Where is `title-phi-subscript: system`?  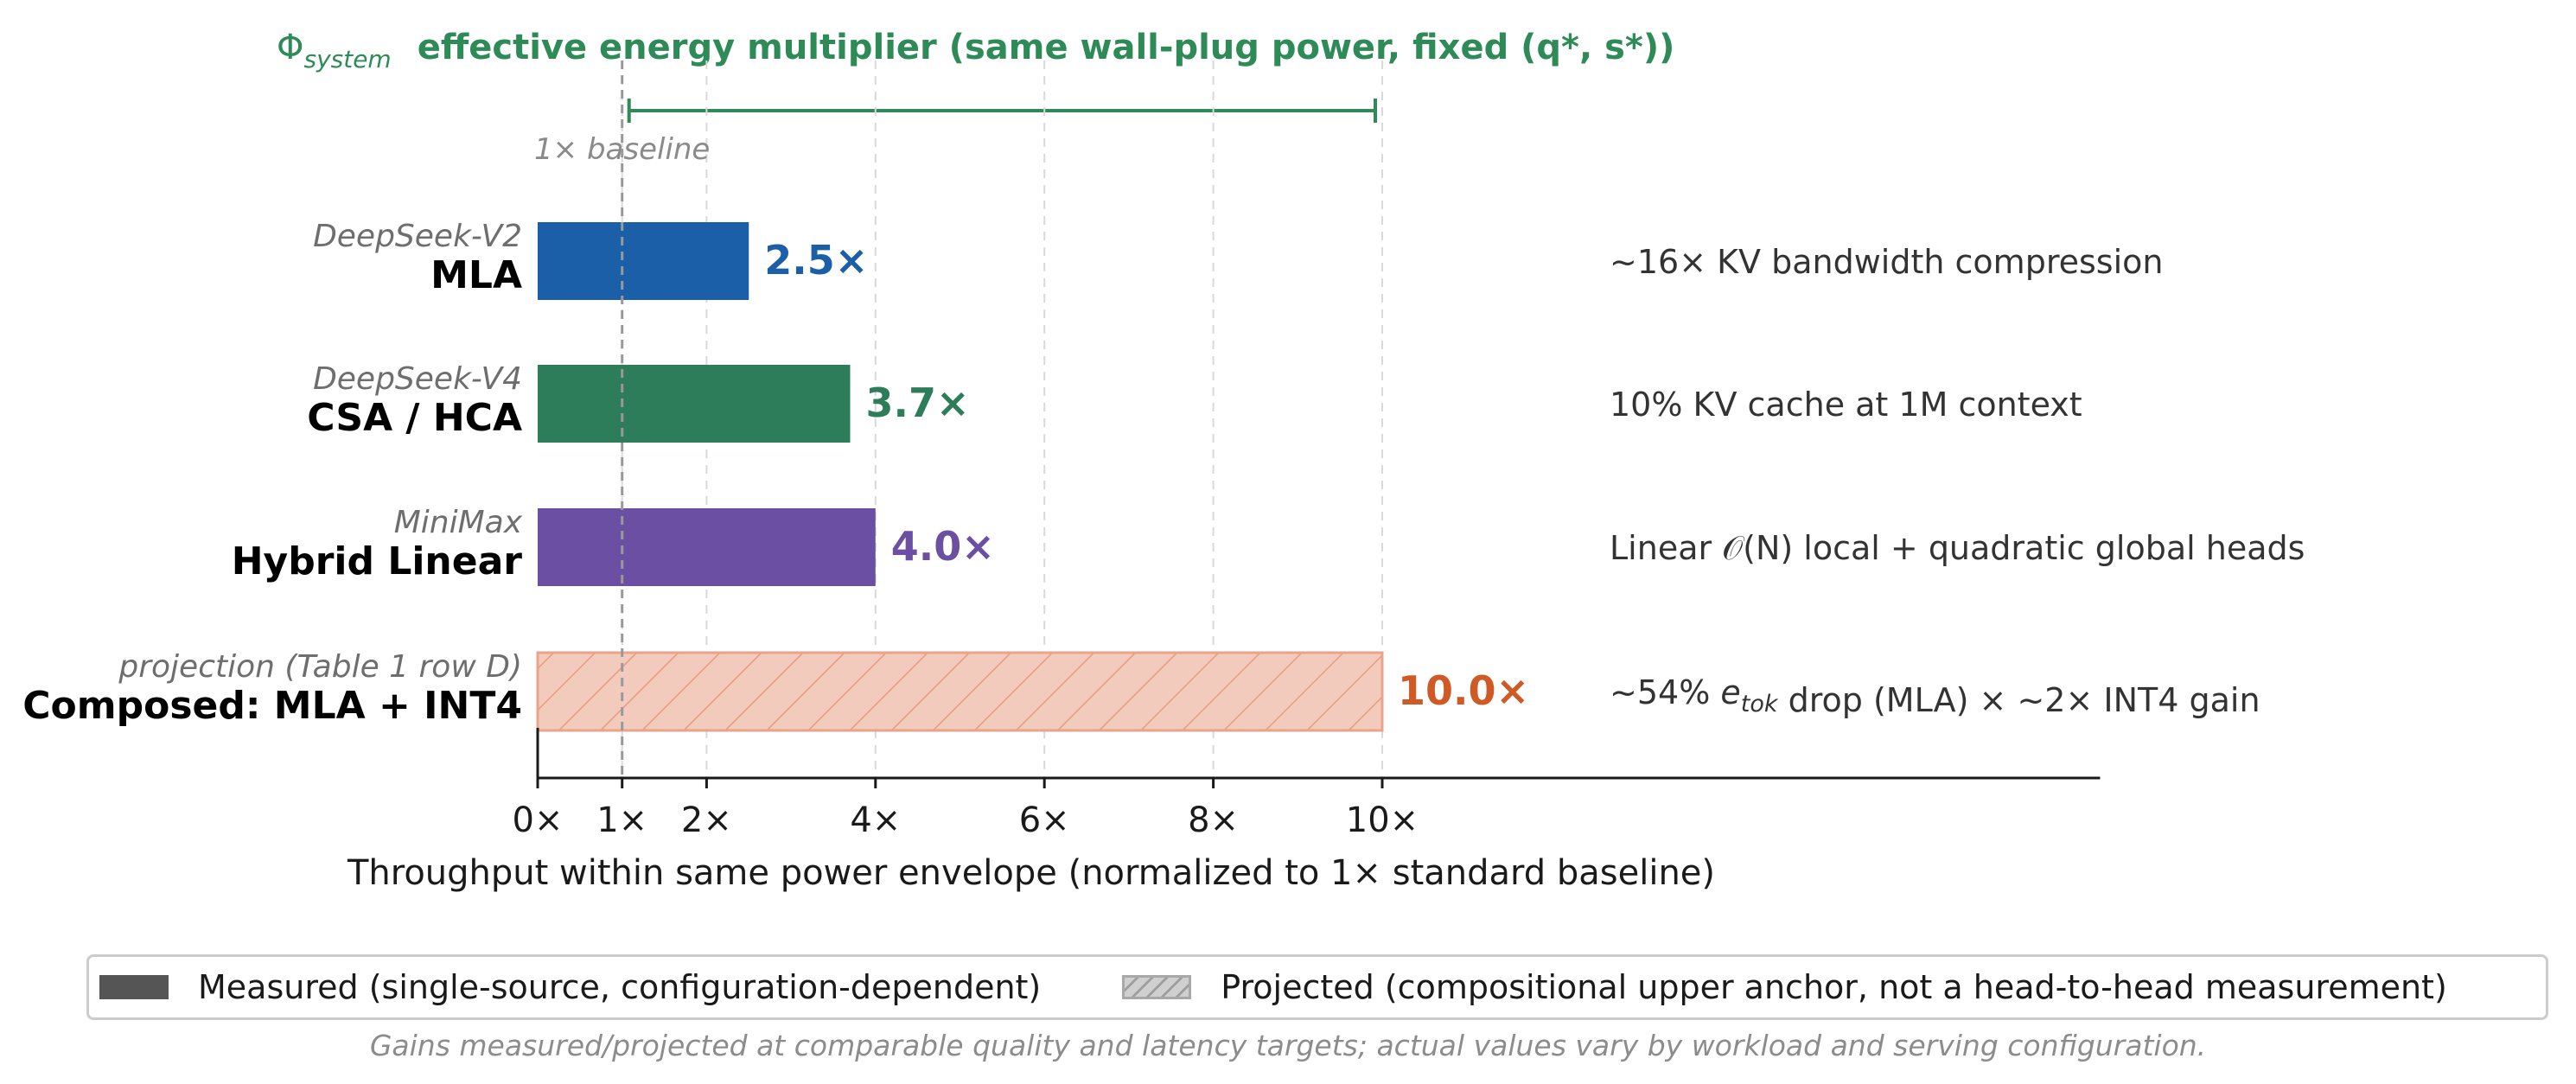
title-phi-subscript: system is located at coordinates (347, 59).